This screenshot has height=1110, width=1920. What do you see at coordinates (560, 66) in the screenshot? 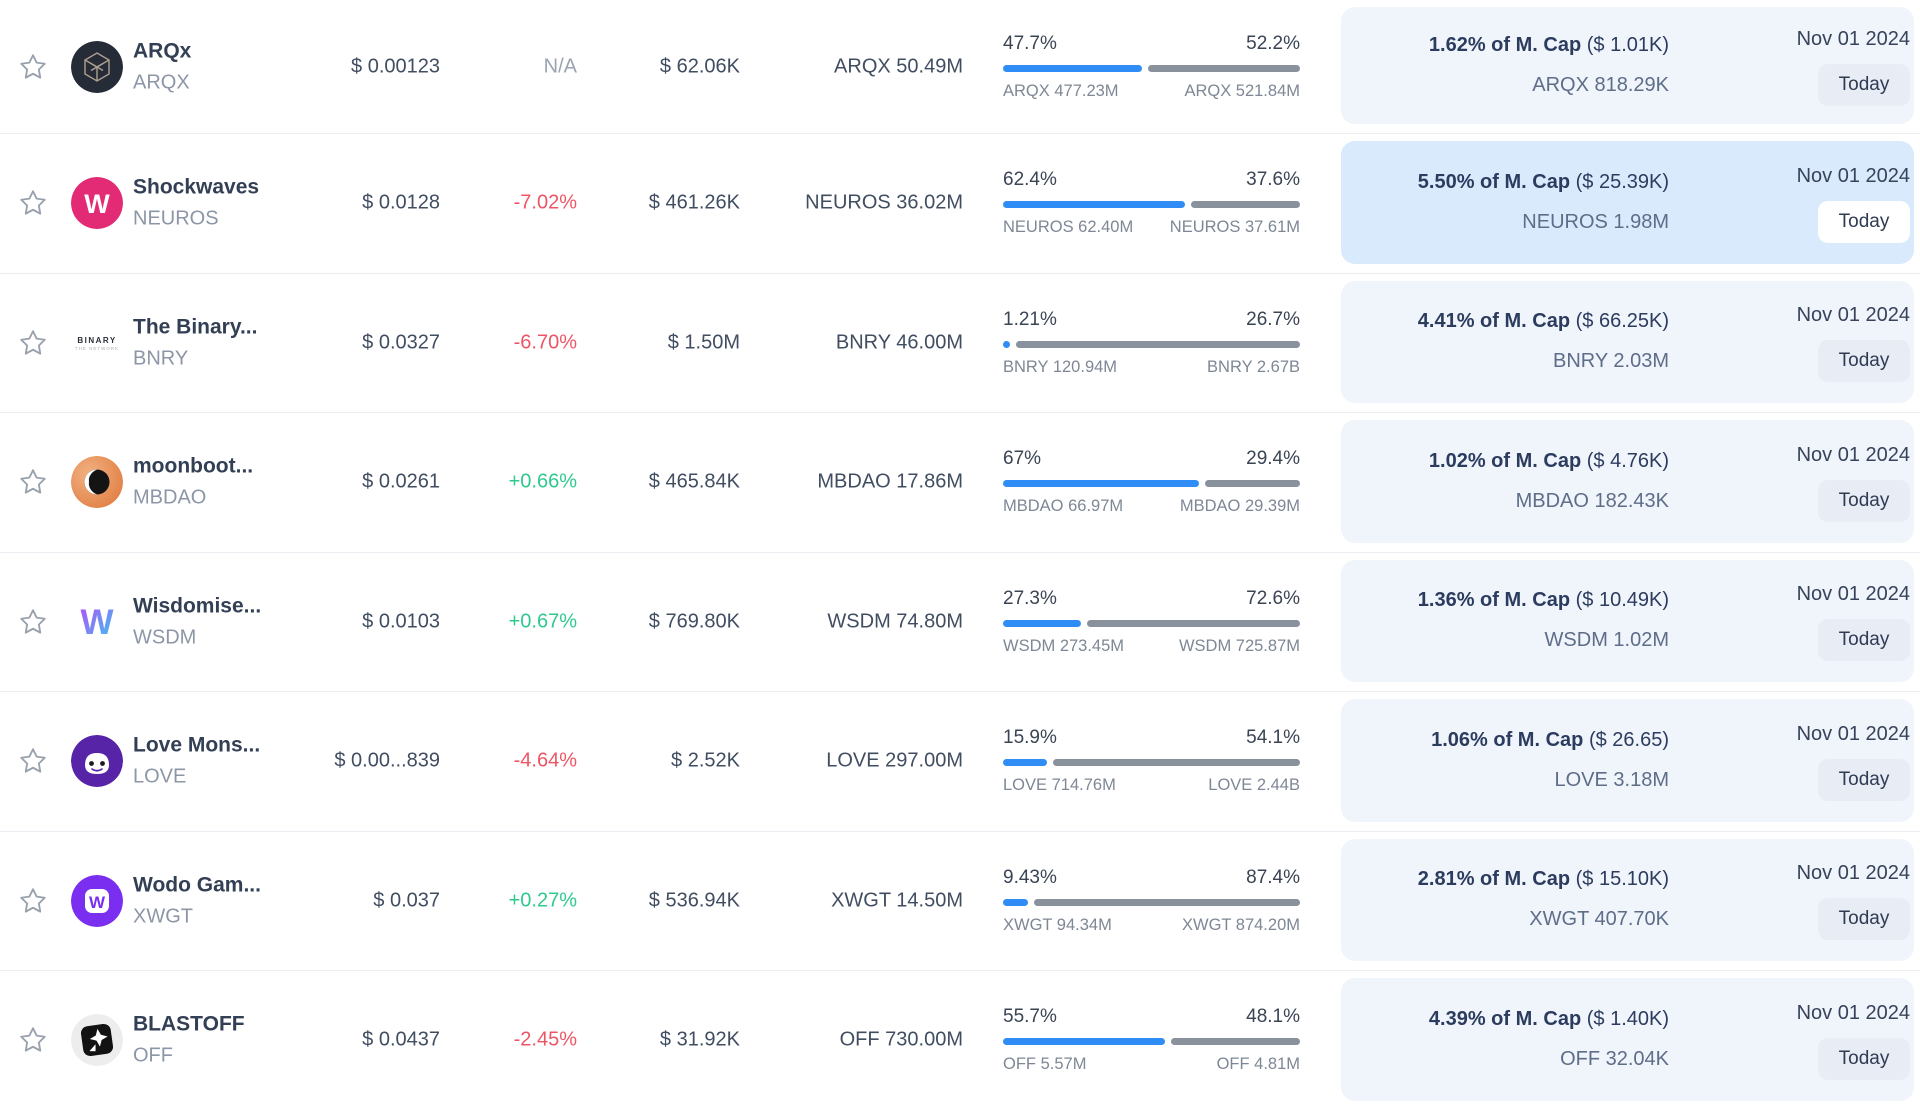
I see `change-cell: N/A` at bounding box center [560, 66].